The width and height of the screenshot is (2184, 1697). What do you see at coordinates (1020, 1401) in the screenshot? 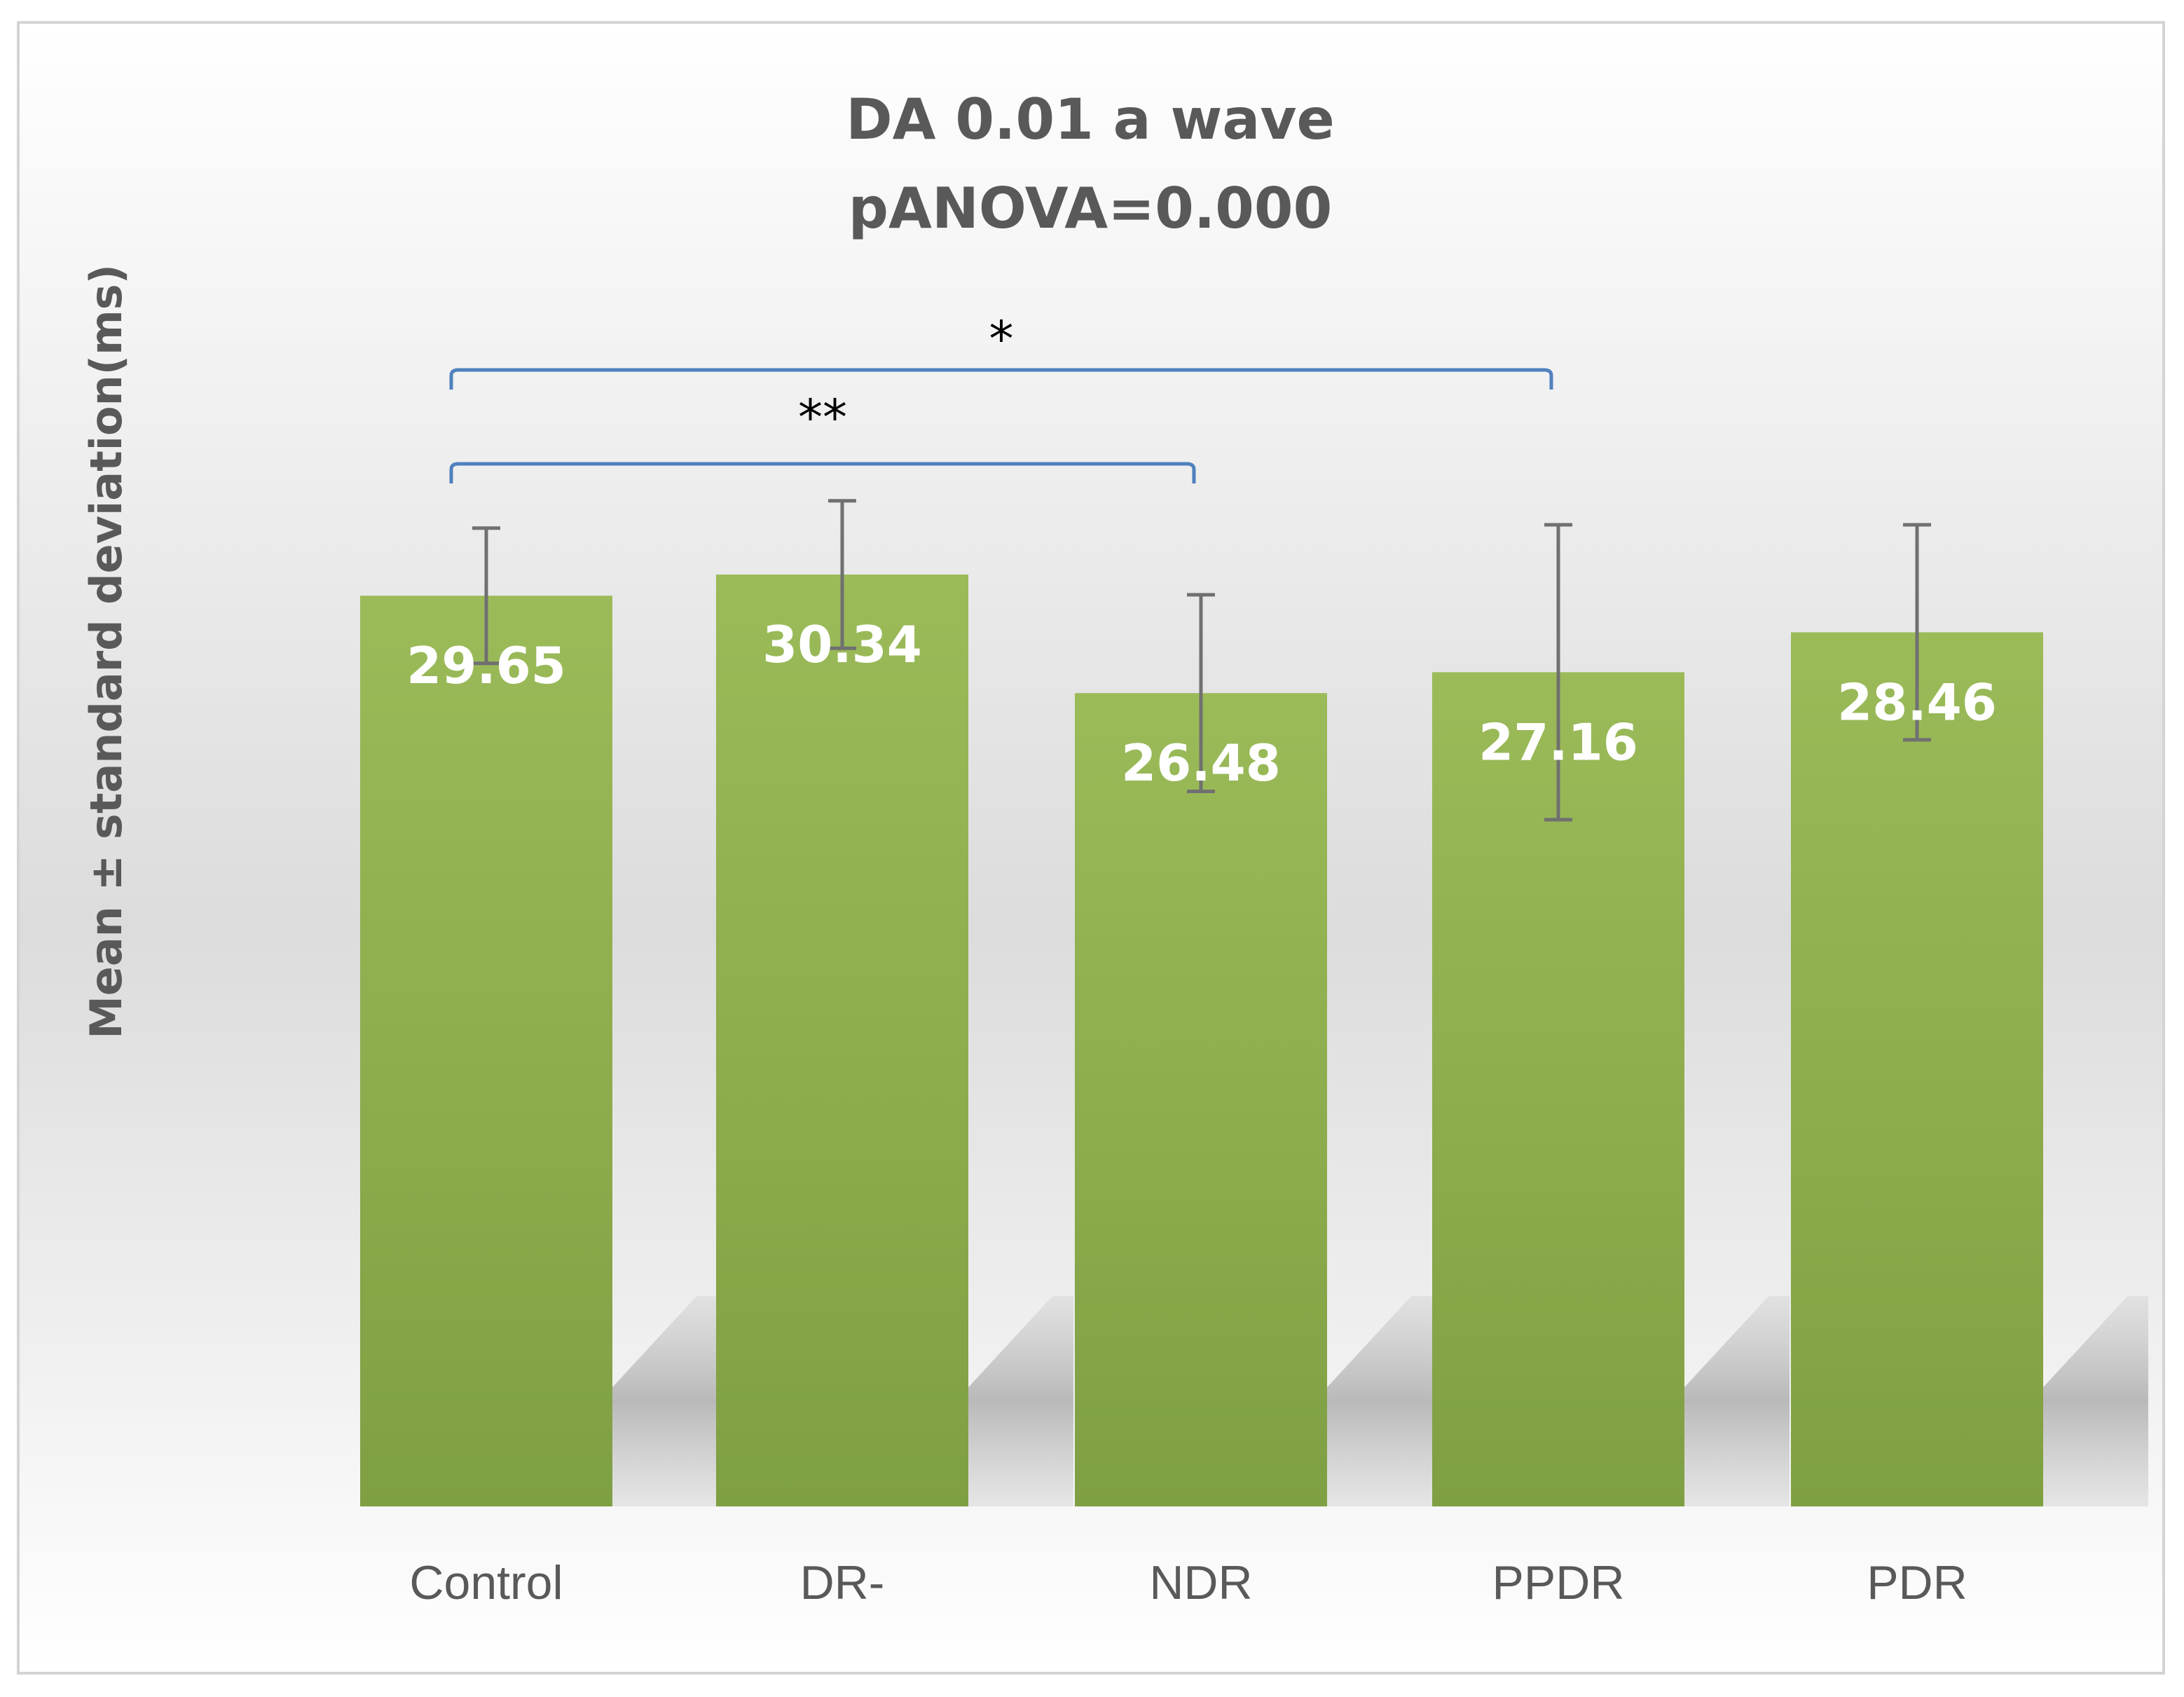
I see `bar-shadow-dr` at bounding box center [1020, 1401].